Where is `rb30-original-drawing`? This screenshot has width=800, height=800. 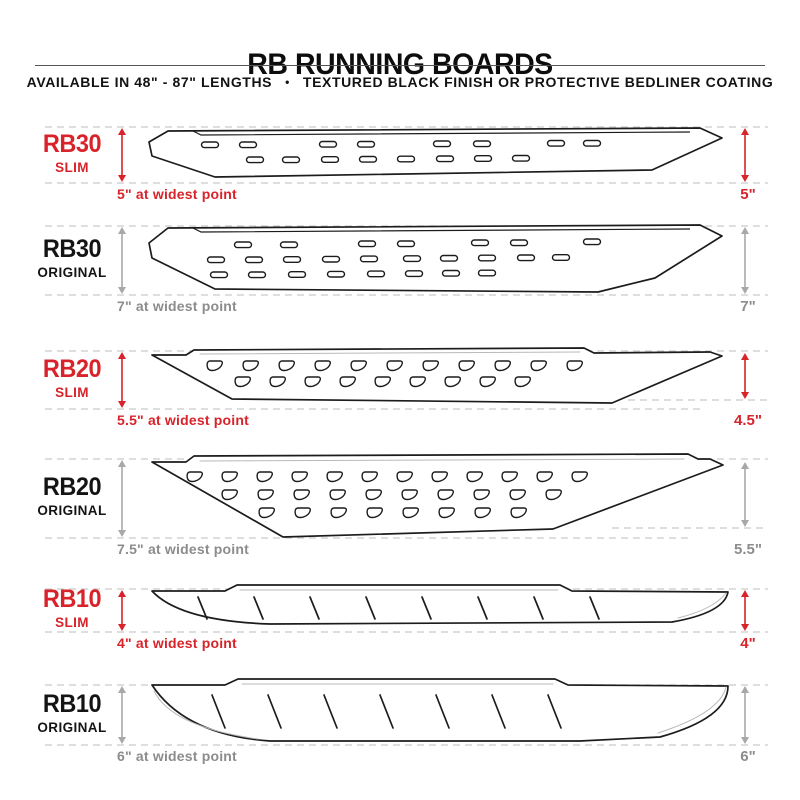
rb30-original-drawing is located at coordinates (406, 260).